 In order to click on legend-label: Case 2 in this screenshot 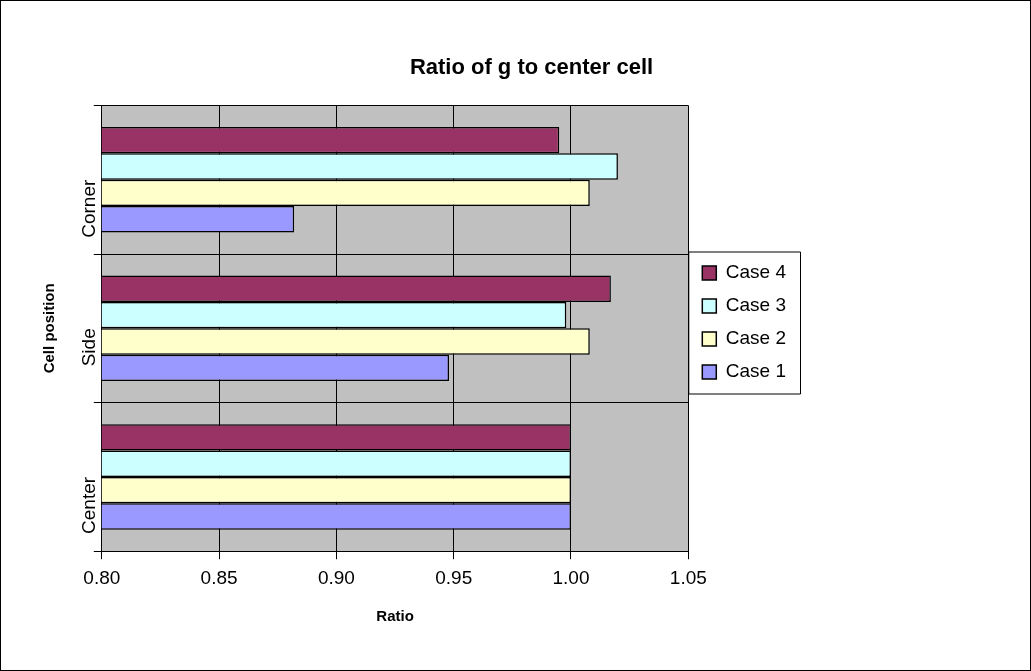, I will do `click(755, 338)`.